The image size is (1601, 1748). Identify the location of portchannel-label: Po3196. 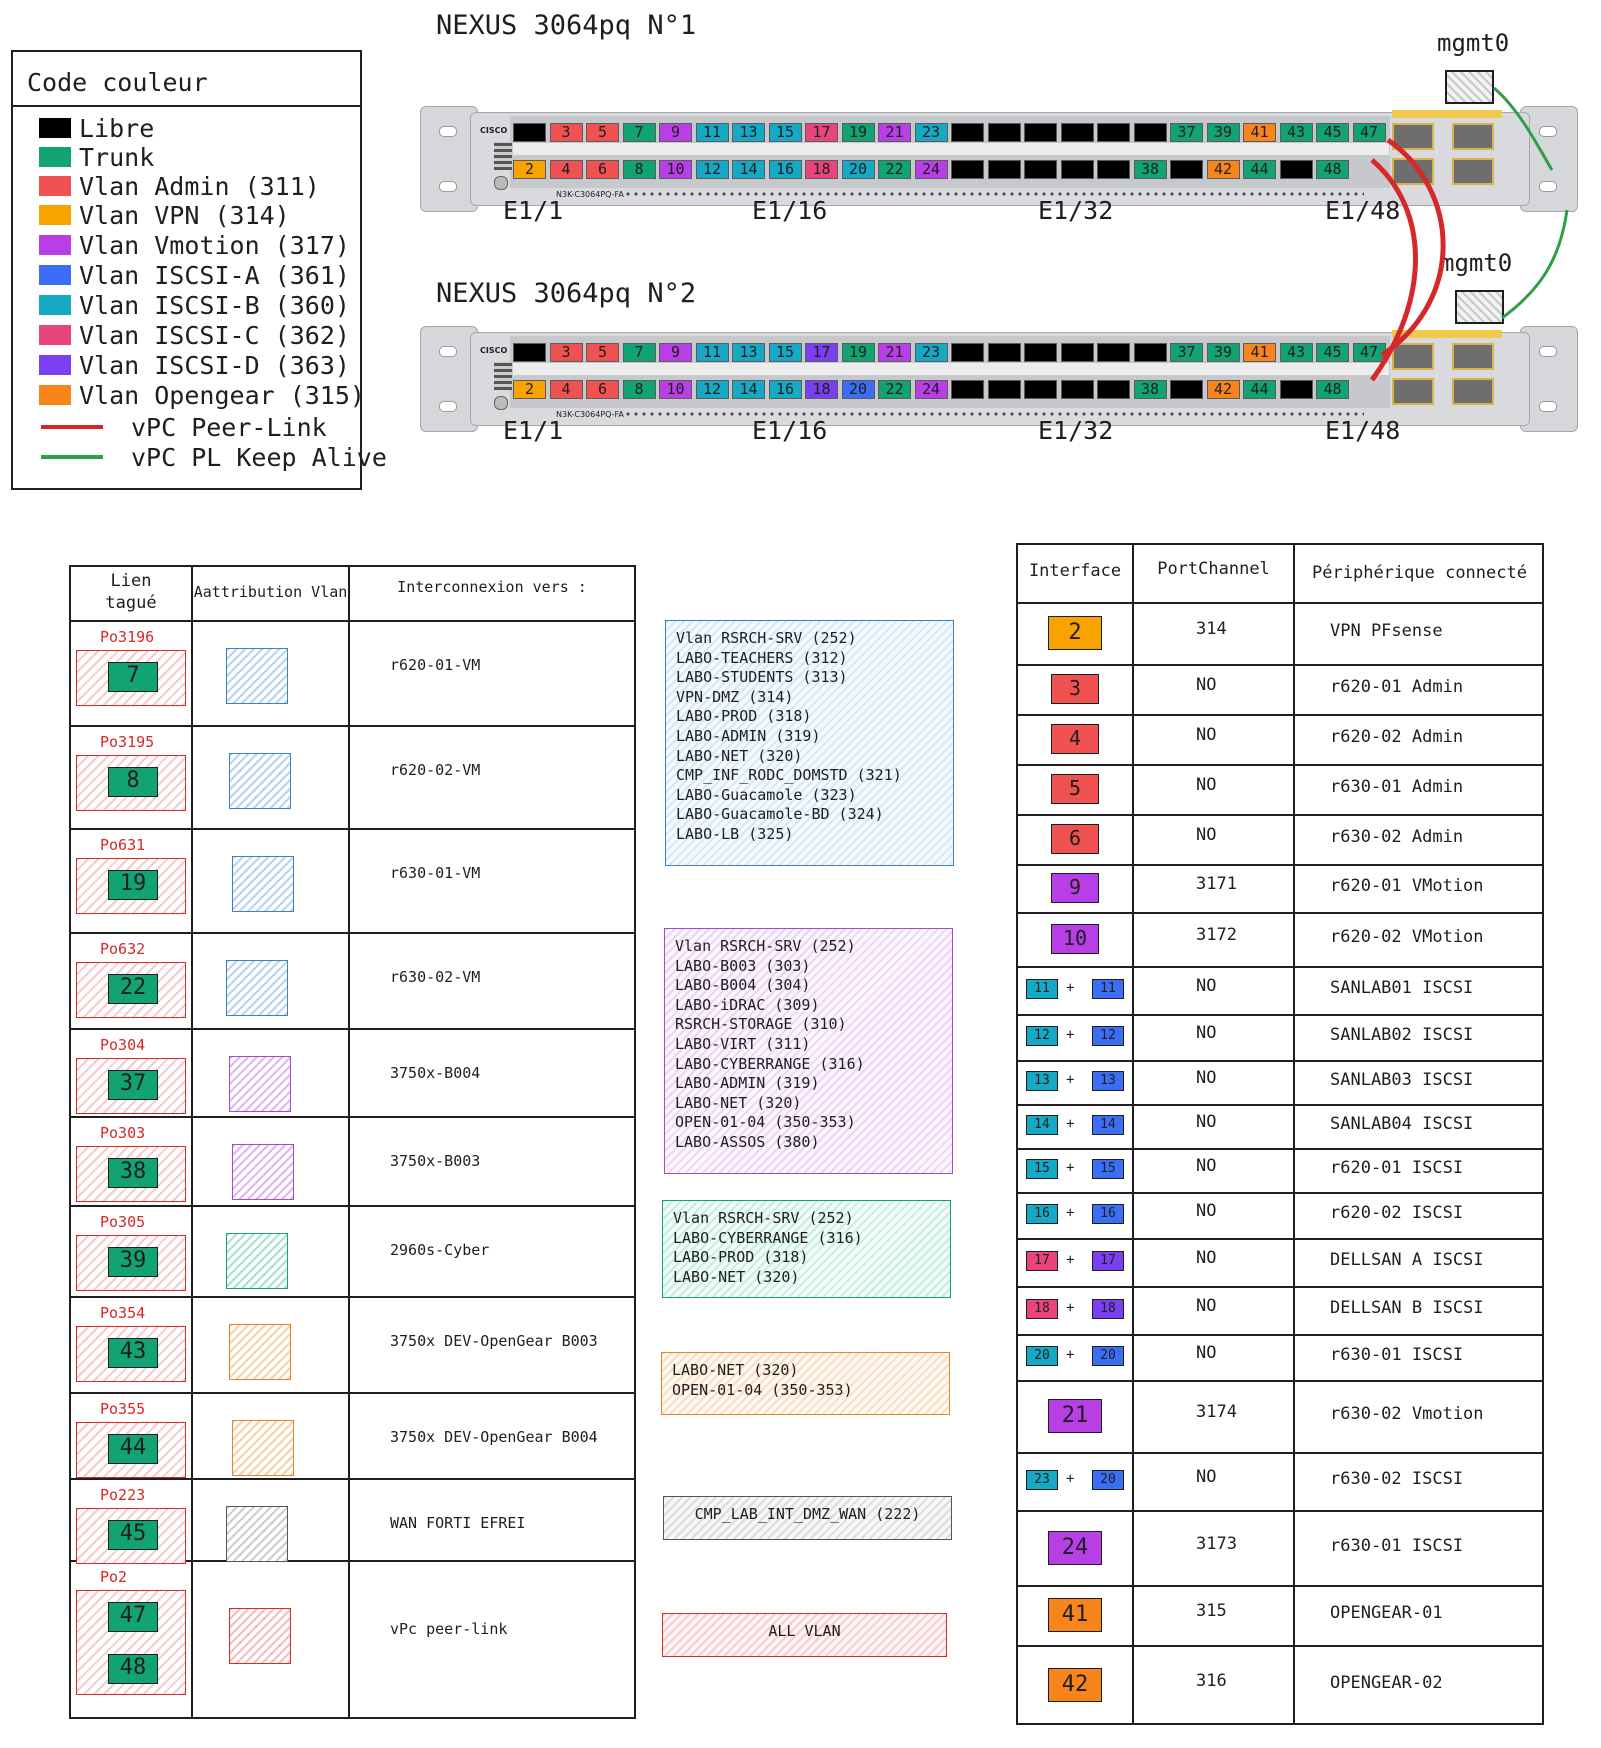
(127, 637).